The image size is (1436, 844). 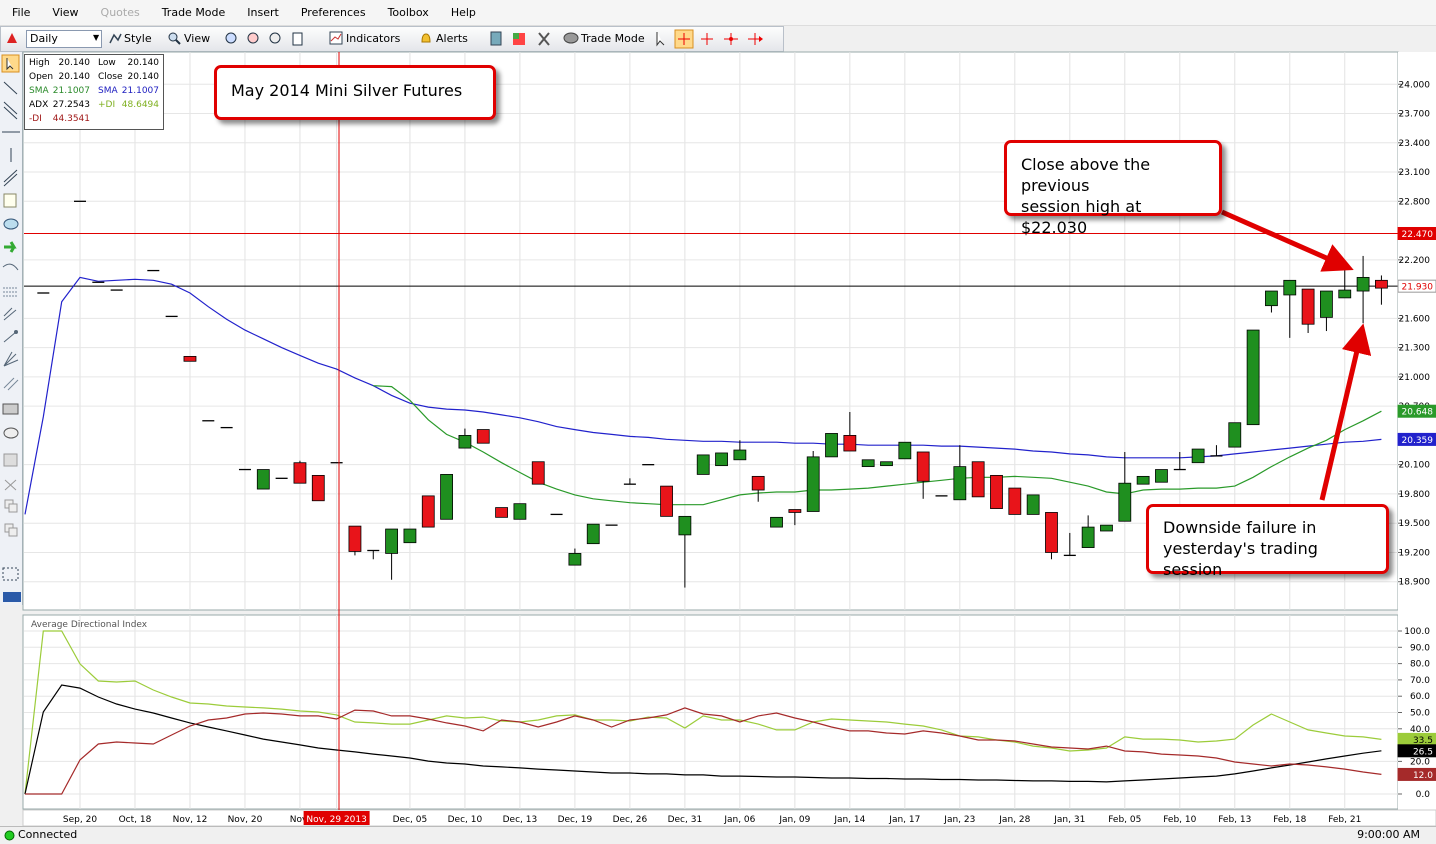 I want to click on y-tick-label: 100.0, so click(x=1417, y=632).